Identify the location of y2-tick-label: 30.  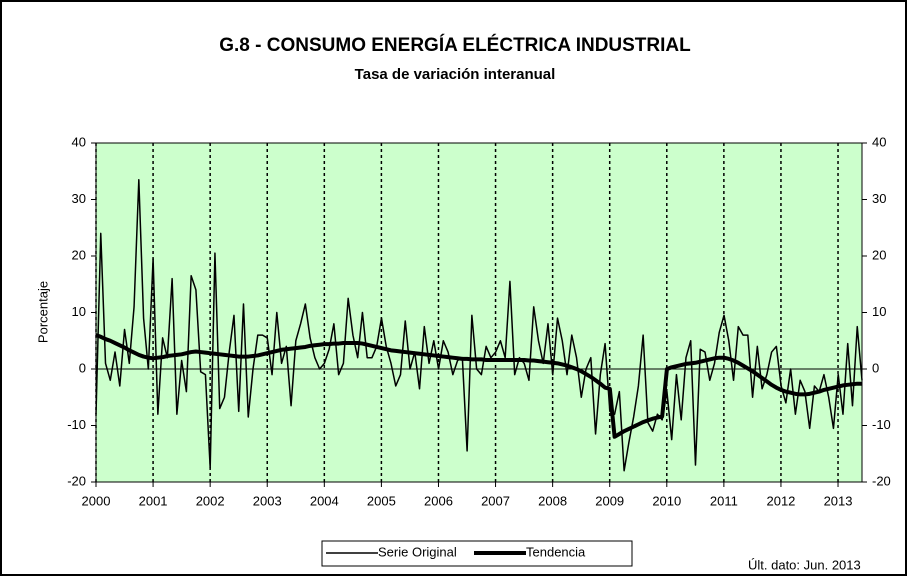
(879, 198).